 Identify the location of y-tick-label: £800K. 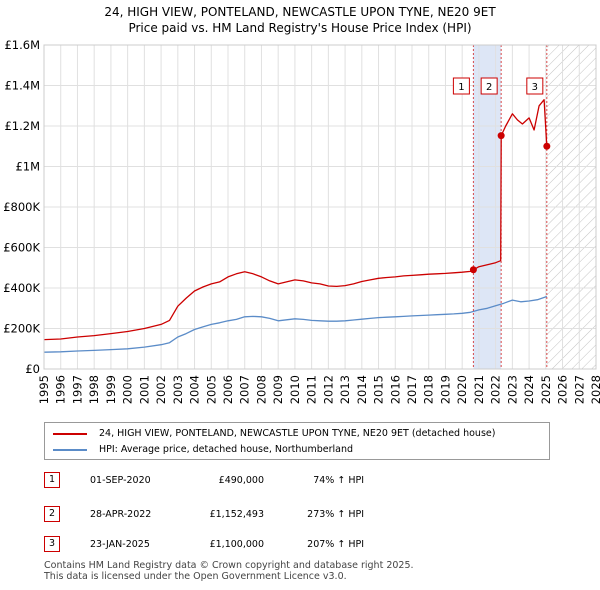
(21, 207).